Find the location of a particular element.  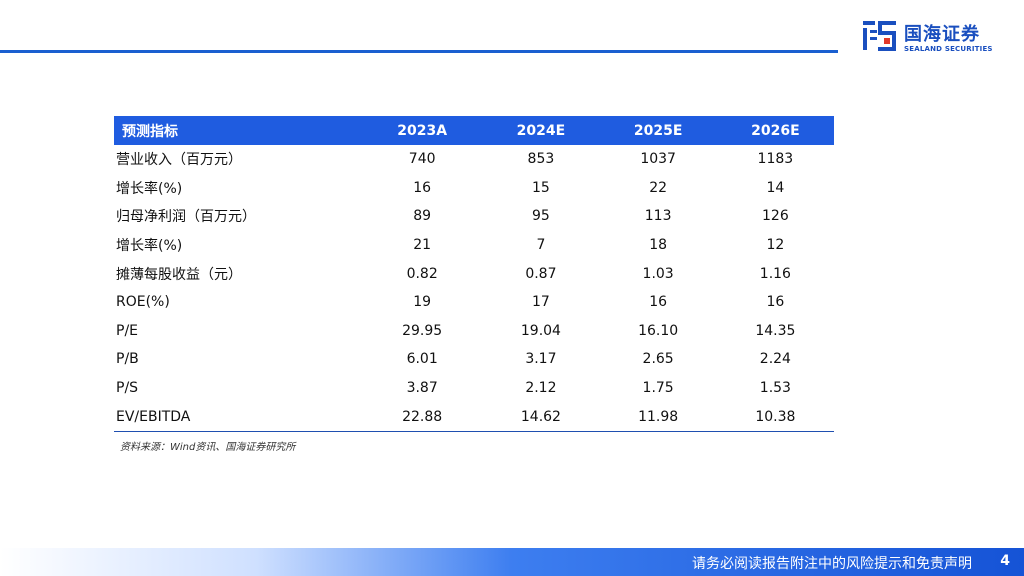

row-value: 17 is located at coordinates (541, 302).